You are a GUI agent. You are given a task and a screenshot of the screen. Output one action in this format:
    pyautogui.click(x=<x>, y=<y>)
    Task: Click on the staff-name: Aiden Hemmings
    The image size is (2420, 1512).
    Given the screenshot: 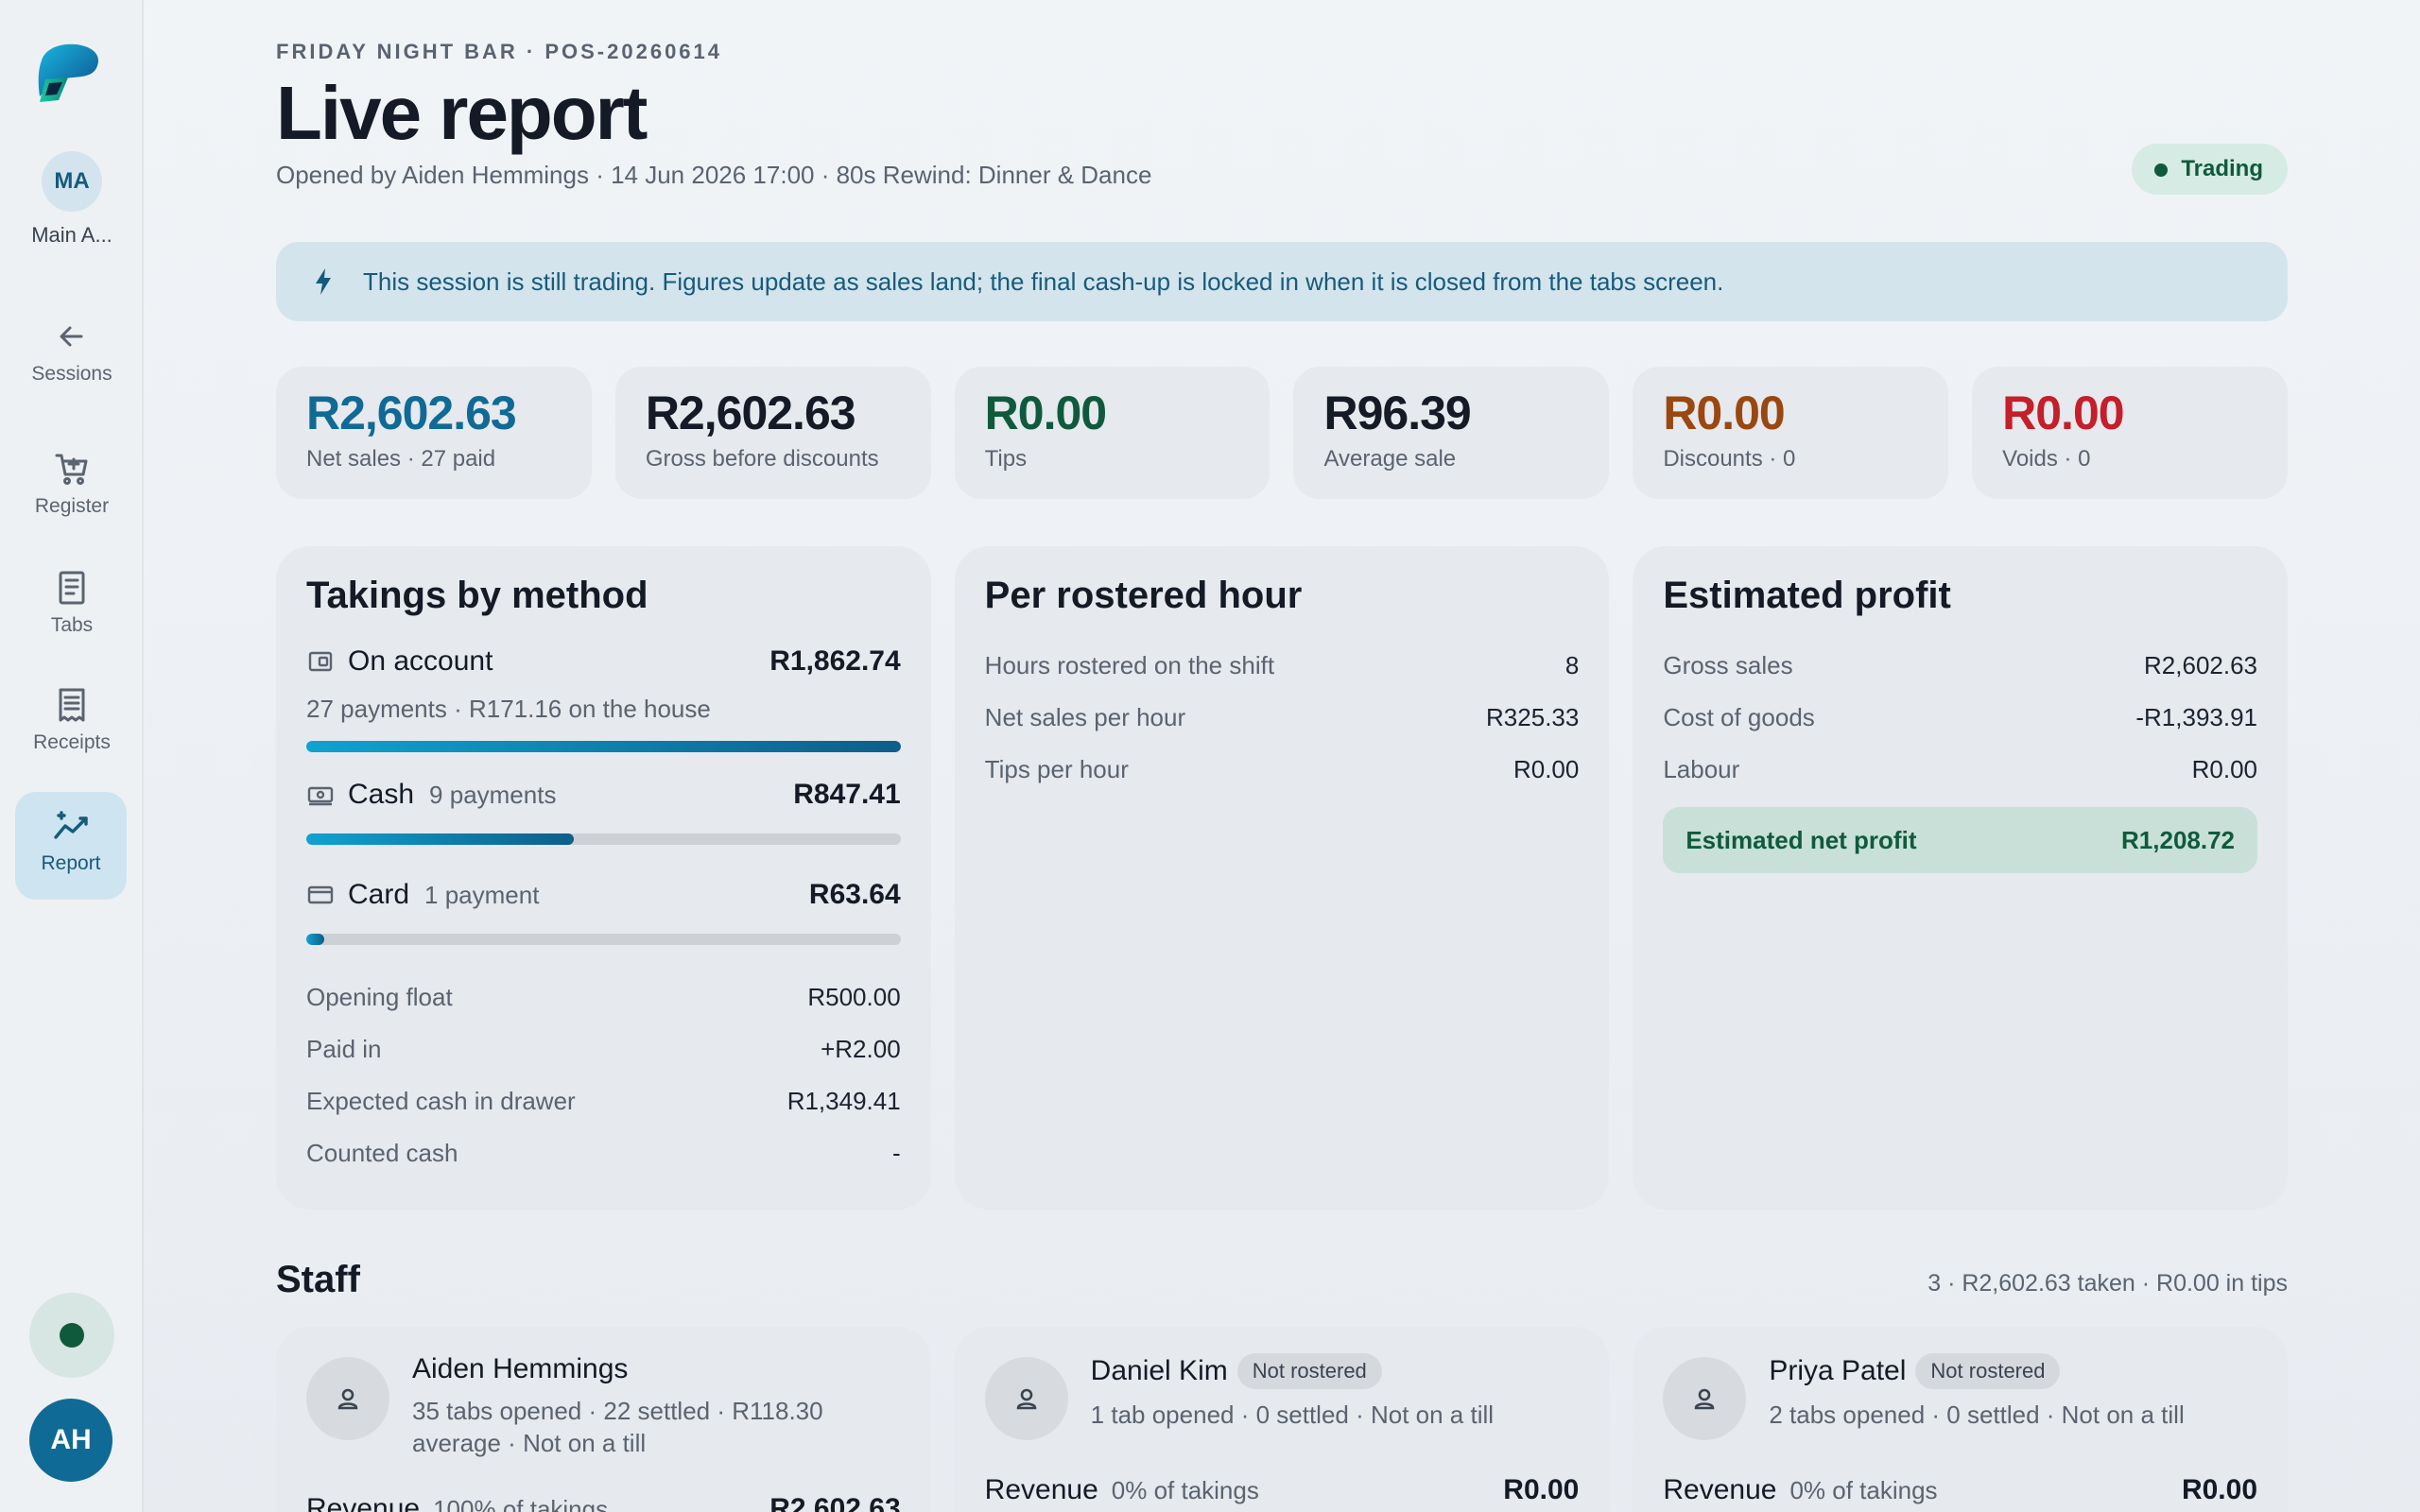 What is the action you would take?
    pyautogui.click(x=520, y=1368)
    